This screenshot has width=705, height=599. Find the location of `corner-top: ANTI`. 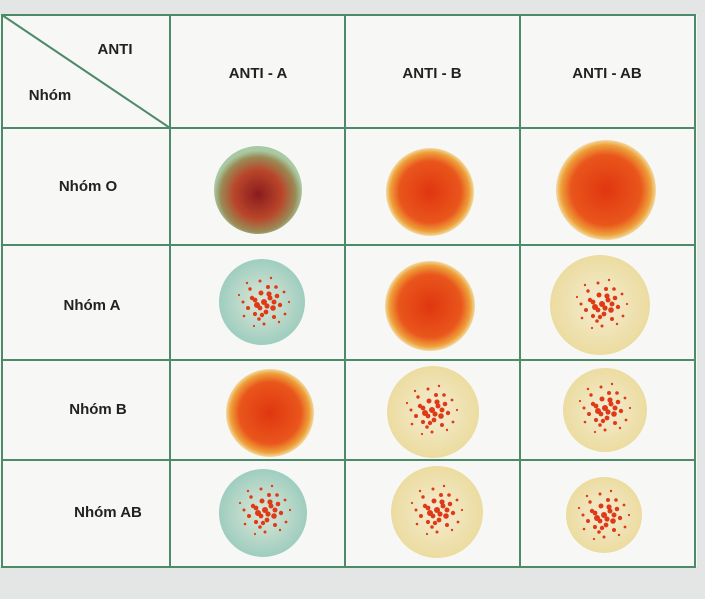

corner-top: ANTI is located at coordinates (115, 49).